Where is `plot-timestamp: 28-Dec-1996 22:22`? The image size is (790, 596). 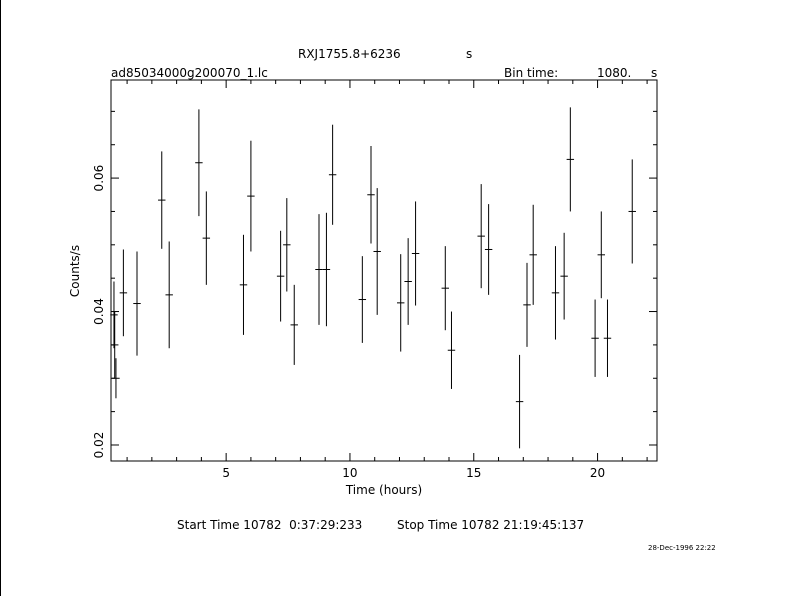 plot-timestamp: 28-Dec-1996 22:22 is located at coordinates (682, 548).